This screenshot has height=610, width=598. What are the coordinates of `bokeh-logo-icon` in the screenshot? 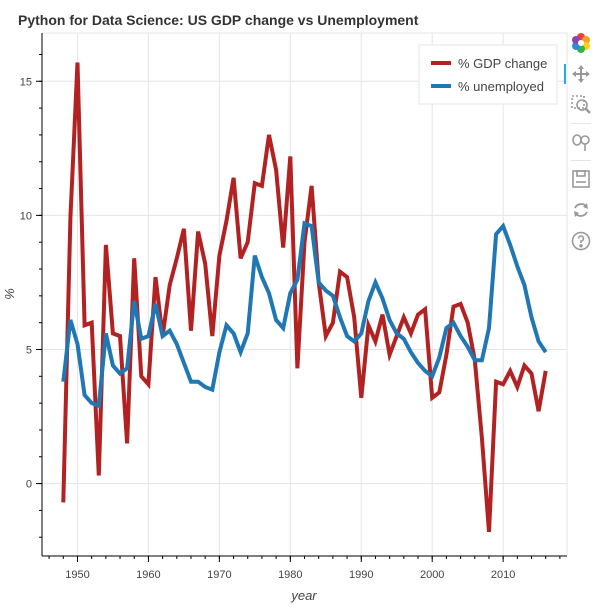 It's located at (581, 43).